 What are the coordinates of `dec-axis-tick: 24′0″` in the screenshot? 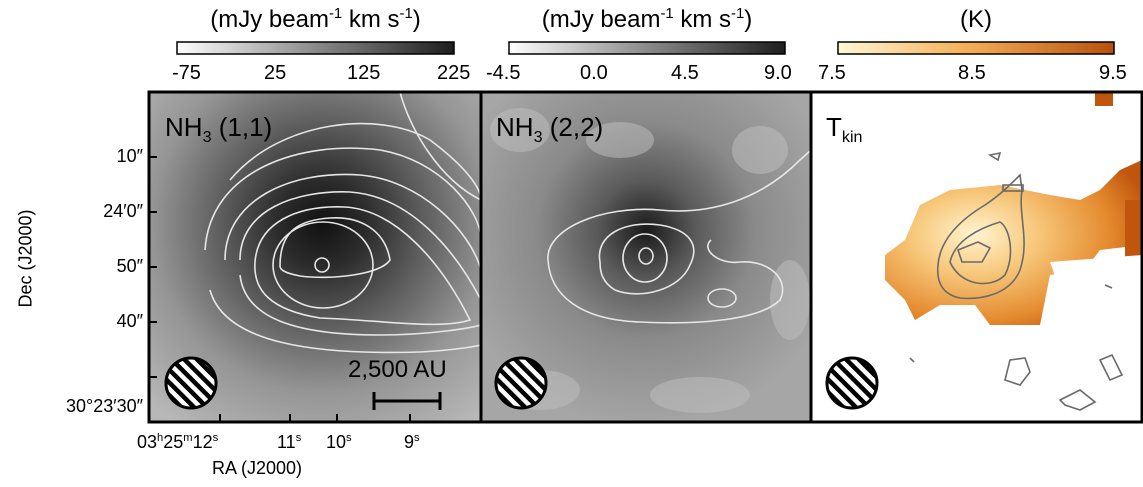 It's located at (123, 211).